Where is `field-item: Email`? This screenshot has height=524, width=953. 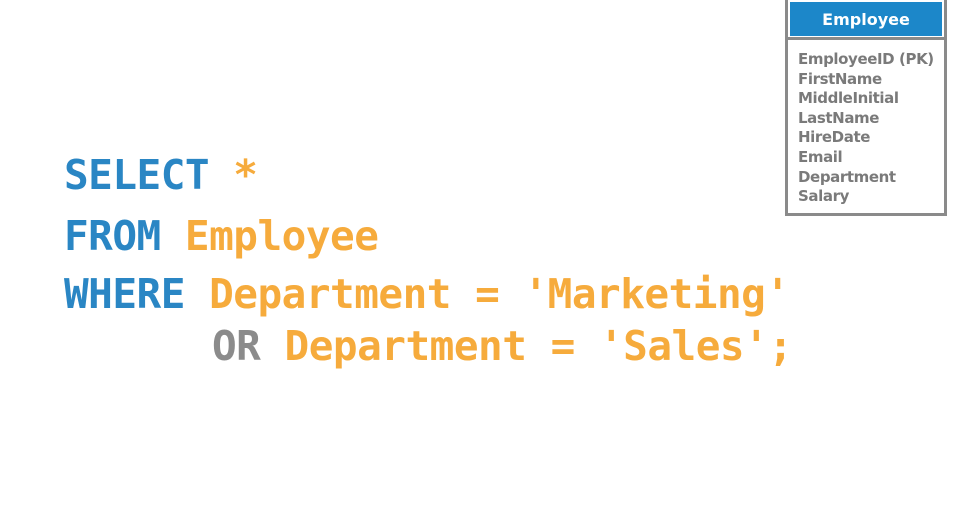 field-item: Email is located at coordinates (820, 156).